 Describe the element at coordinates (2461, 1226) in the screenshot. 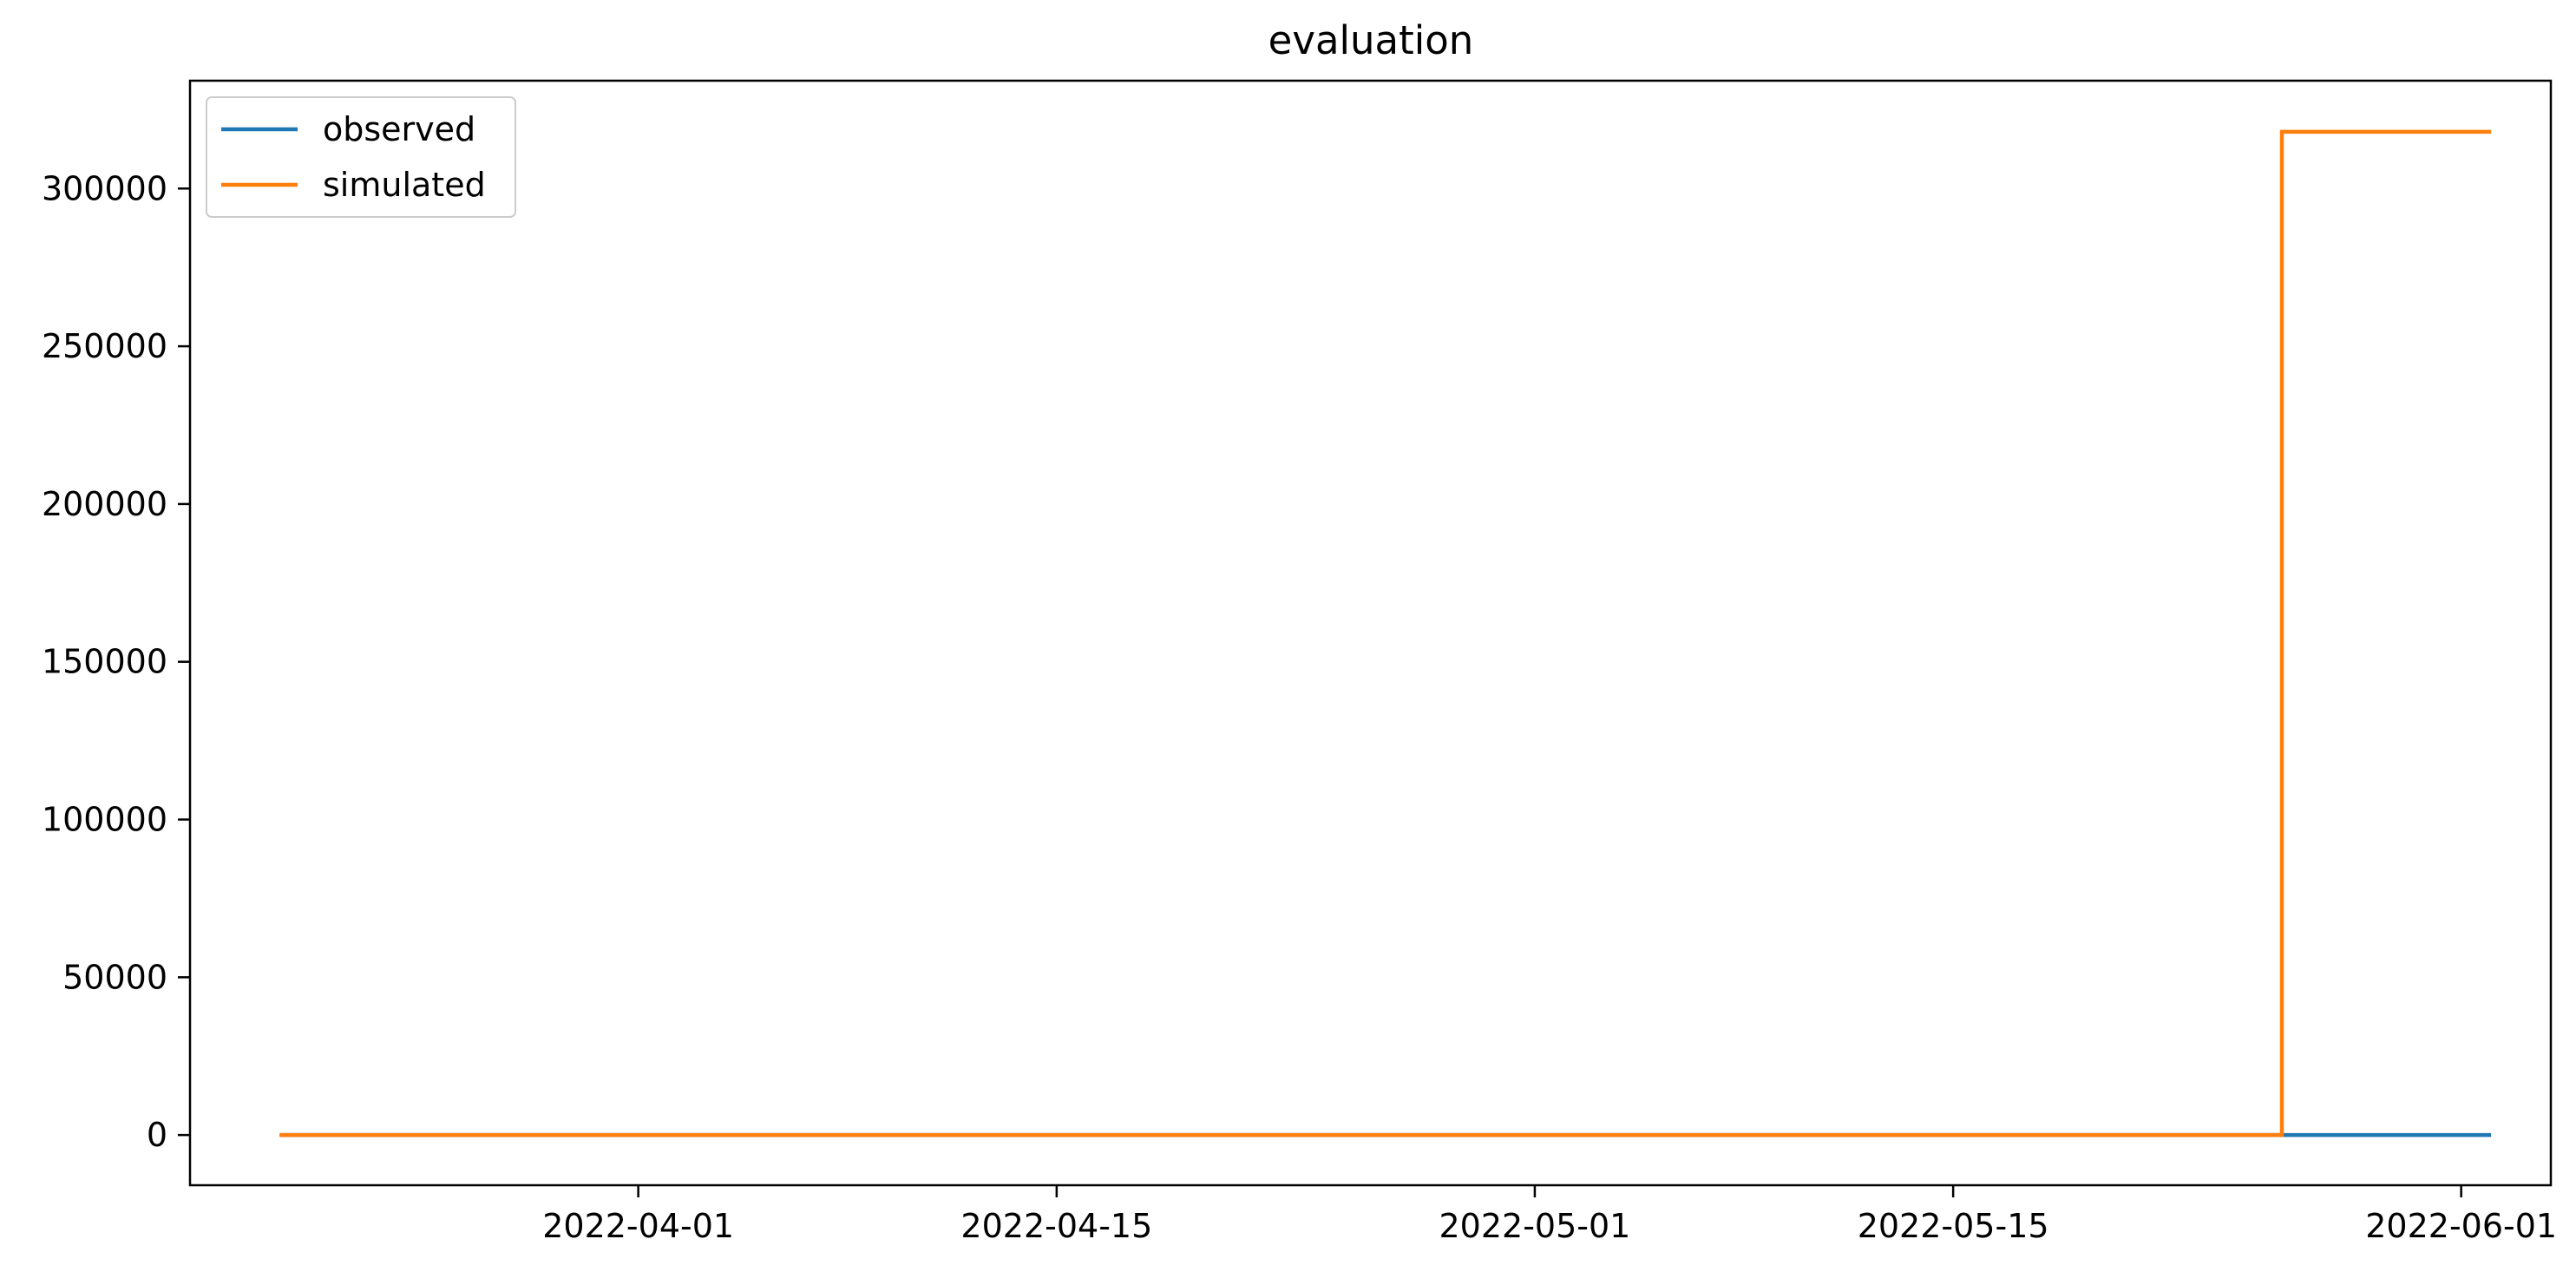

I see `x-tick-label: 2022-06-01` at that location.